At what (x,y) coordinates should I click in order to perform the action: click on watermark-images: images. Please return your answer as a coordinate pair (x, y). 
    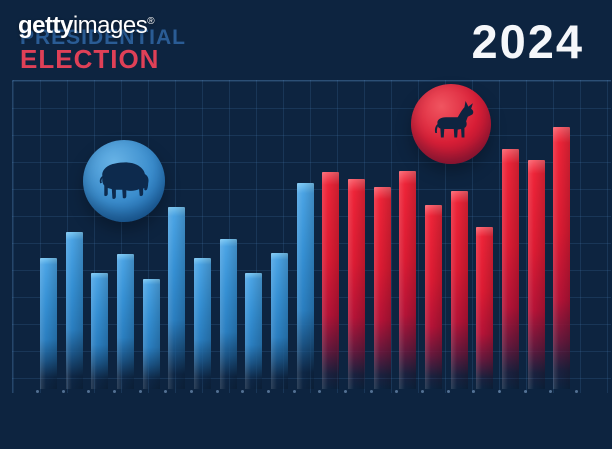
    Looking at the image, I should click on (110, 25).